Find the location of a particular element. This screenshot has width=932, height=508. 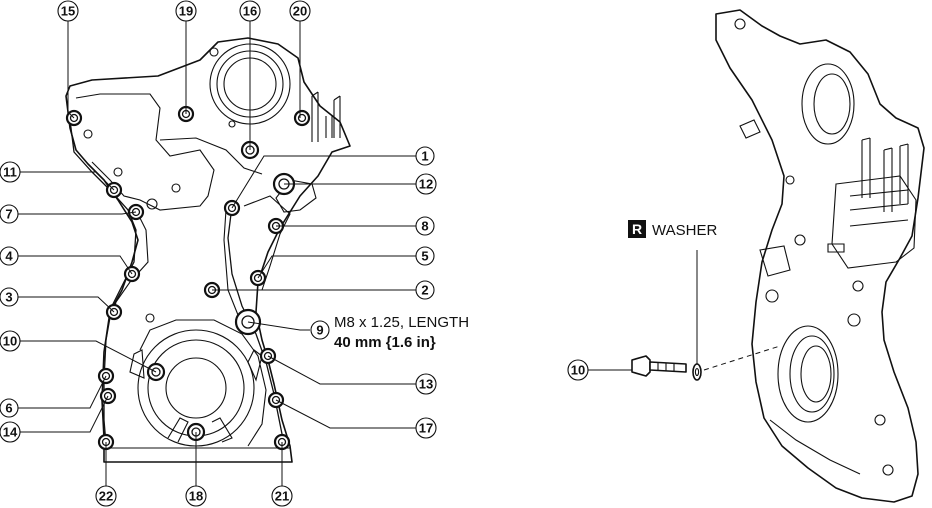

svg-text: 16 is located at coordinates (250, 11).